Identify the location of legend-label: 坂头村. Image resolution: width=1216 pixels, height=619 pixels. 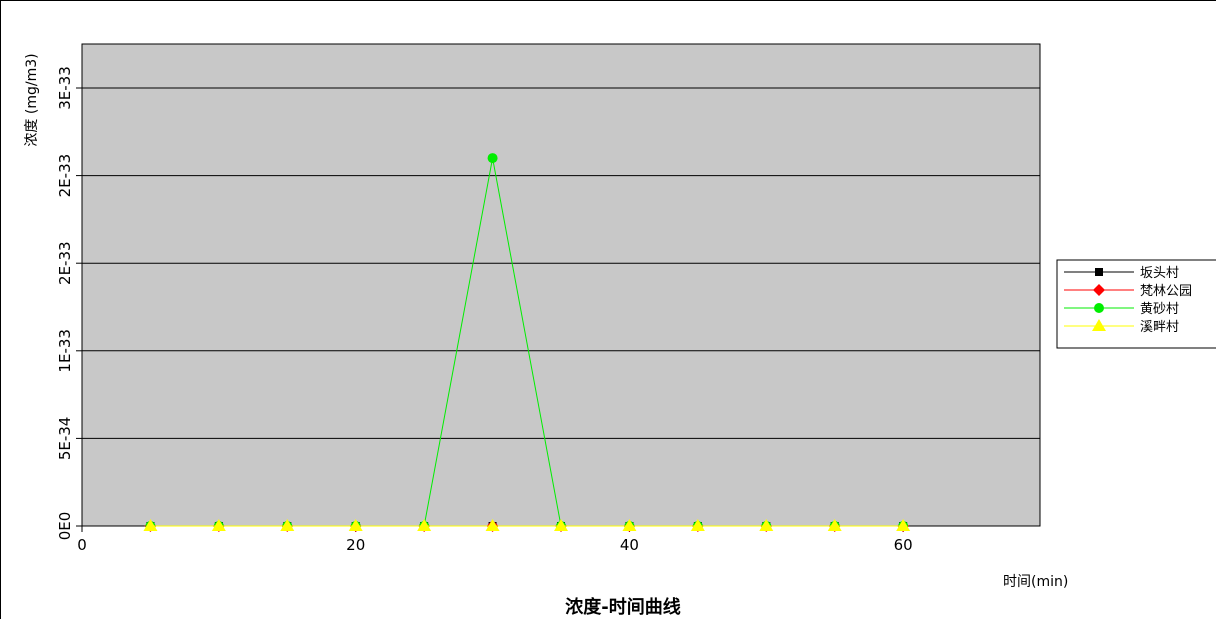
(1159, 273).